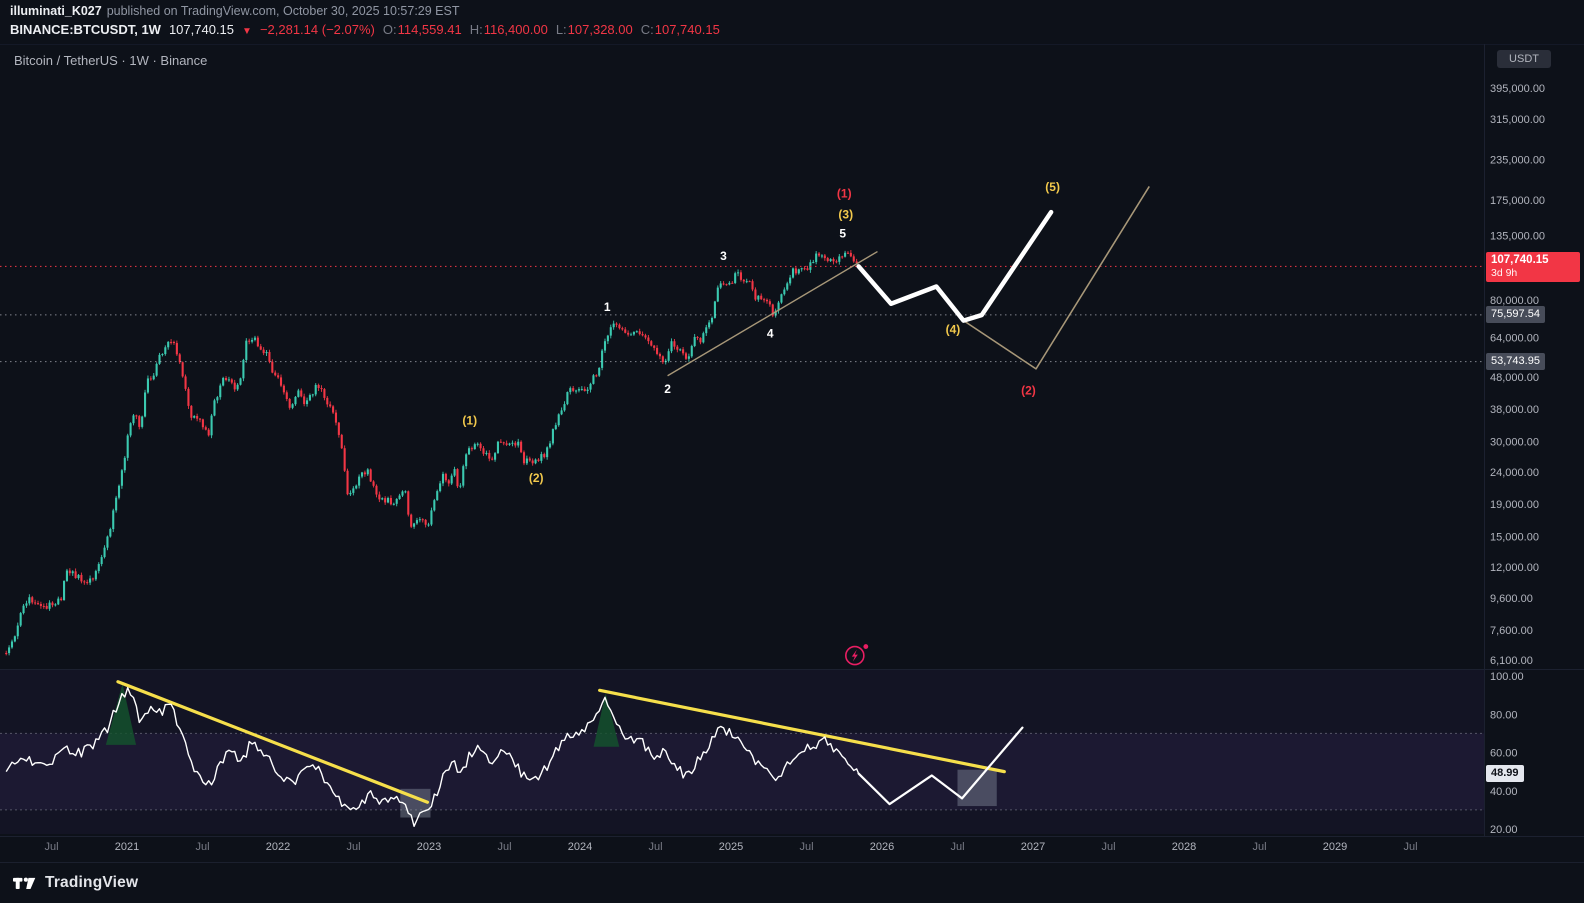 This screenshot has width=1584, height=903. What do you see at coordinates (1514, 505) in the screenshot?
I see `price-tick-label: 19,000.00` at bounding box center [1514, 505].